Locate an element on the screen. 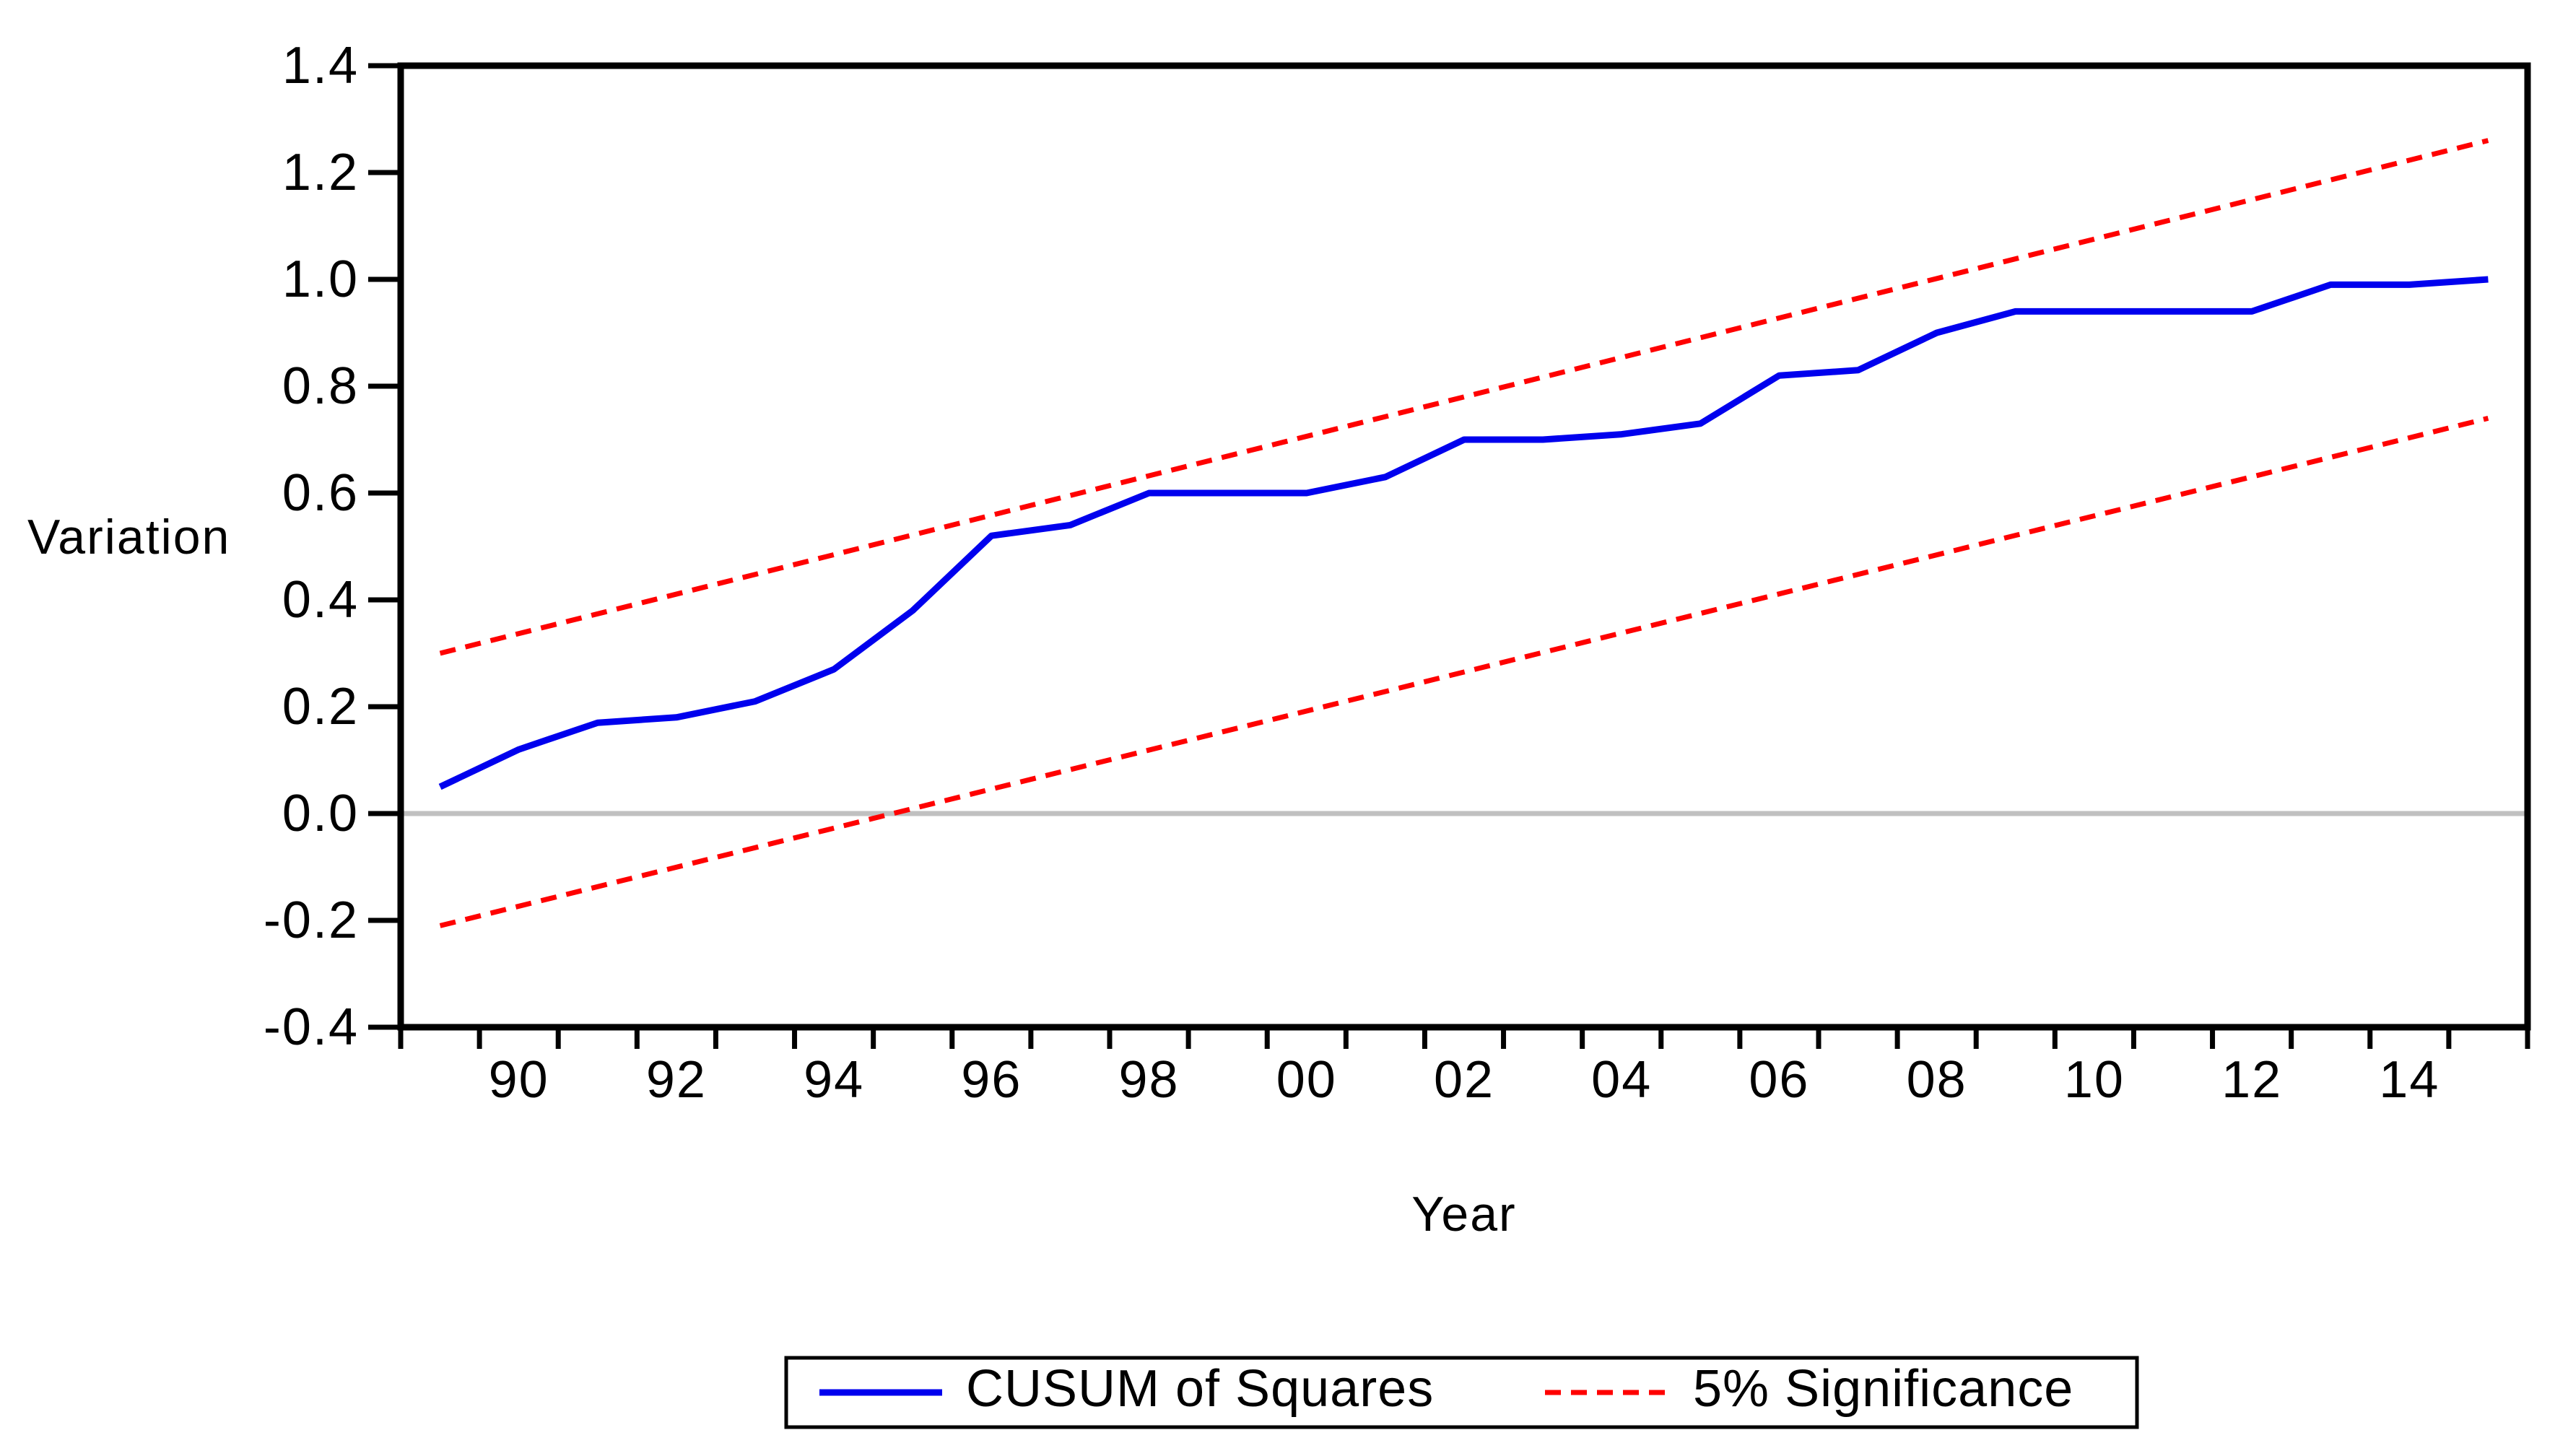 The width and height of the screenshot is (2555, 1456). x-tick-label: 94 is located at coordinates (834, 1080).